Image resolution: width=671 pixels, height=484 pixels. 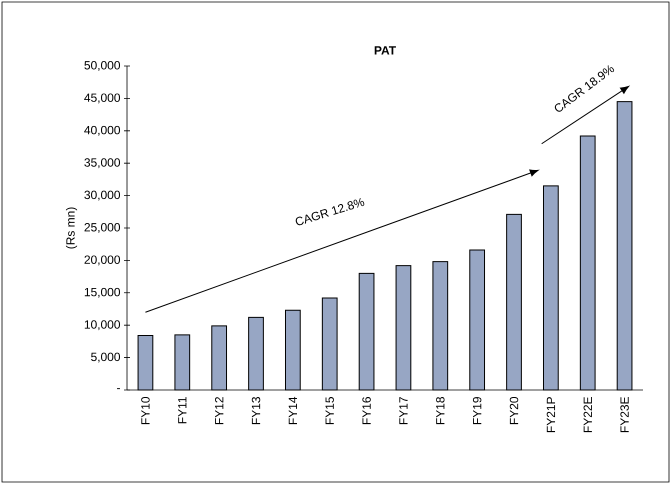 What do you see at coordinates (514, 410) in the screenshot?
I see `x-tick-label: FY20` at bounding box center [514, 410].